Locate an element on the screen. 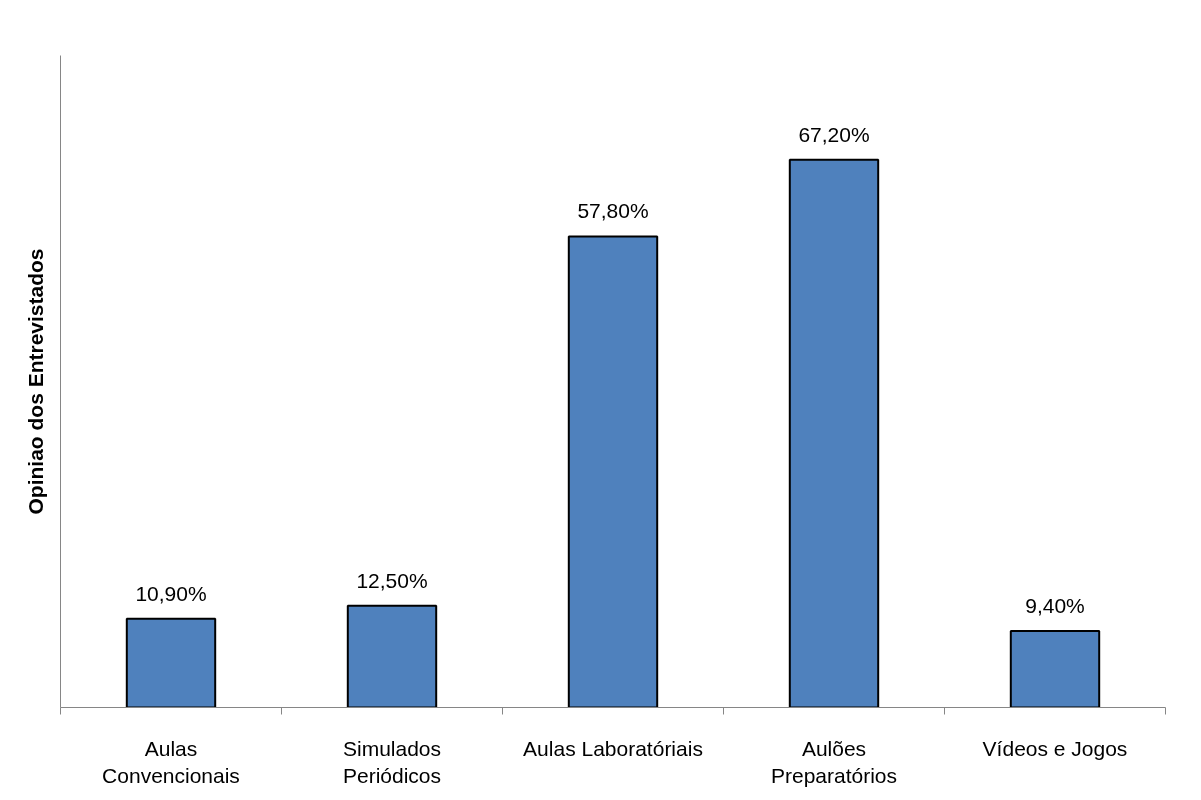  data-label: 10,90% is located at coordinates (171, 593).